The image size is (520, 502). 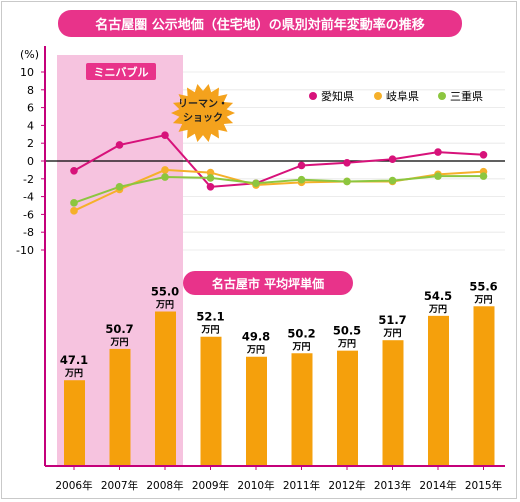 What do you see at coordinates (466, 96) in the screenshot?
I see `legend-label: 三重県` at bounding box center [466, 96].